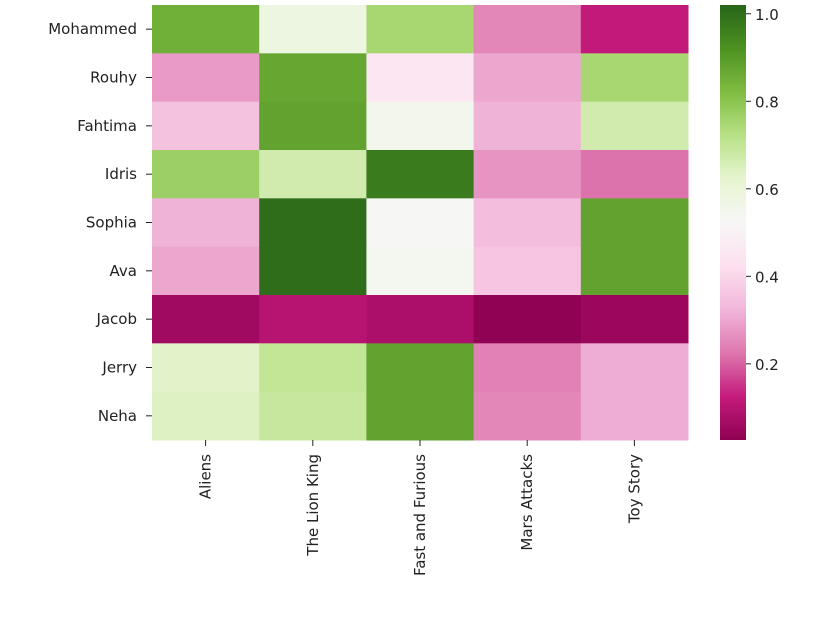 This screenshot has height=642, width=814. I want to click on x-tick-label: Toy Story, so click(634, 489).